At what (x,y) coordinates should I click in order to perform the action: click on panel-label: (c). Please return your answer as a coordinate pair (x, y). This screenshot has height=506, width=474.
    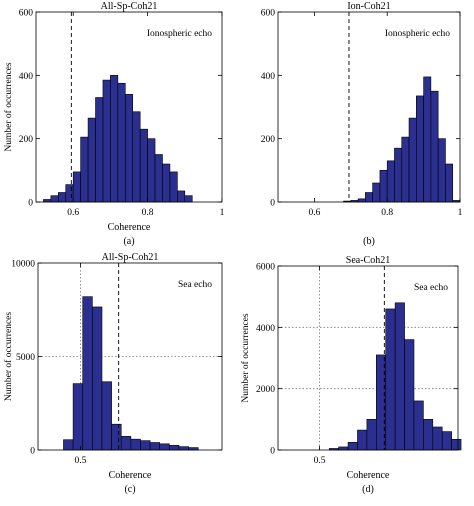
    Looking at the image, I should click on (129, 489).